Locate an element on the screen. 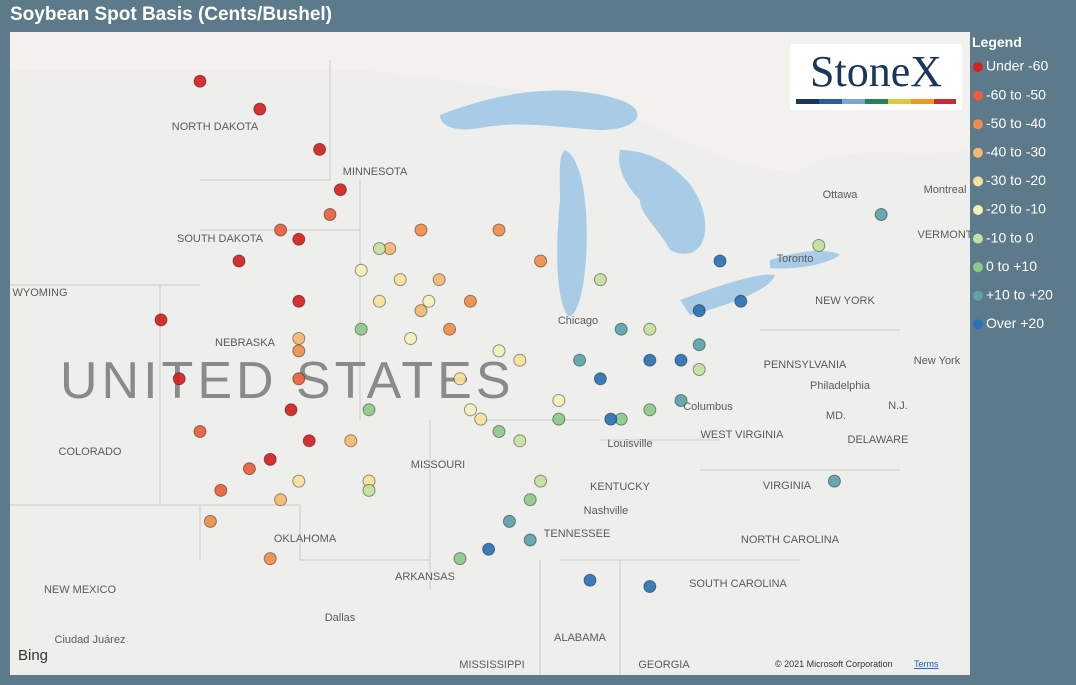 This screenshot has width=1076, height=685. place-label: WEST VIRGINIA is located at coordinates (743, 435).